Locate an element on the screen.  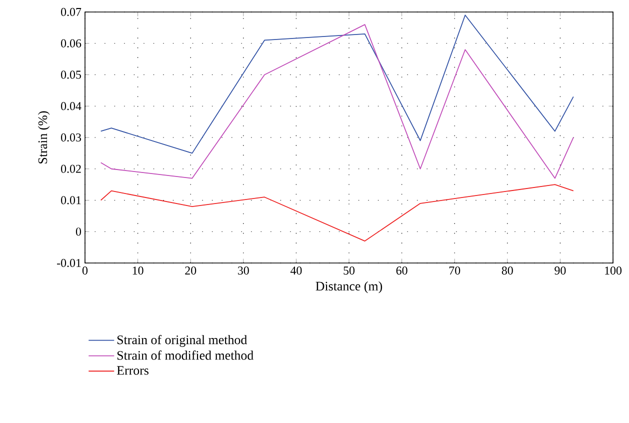
x-tick-label: 90 is located at coordinates (560, 270).